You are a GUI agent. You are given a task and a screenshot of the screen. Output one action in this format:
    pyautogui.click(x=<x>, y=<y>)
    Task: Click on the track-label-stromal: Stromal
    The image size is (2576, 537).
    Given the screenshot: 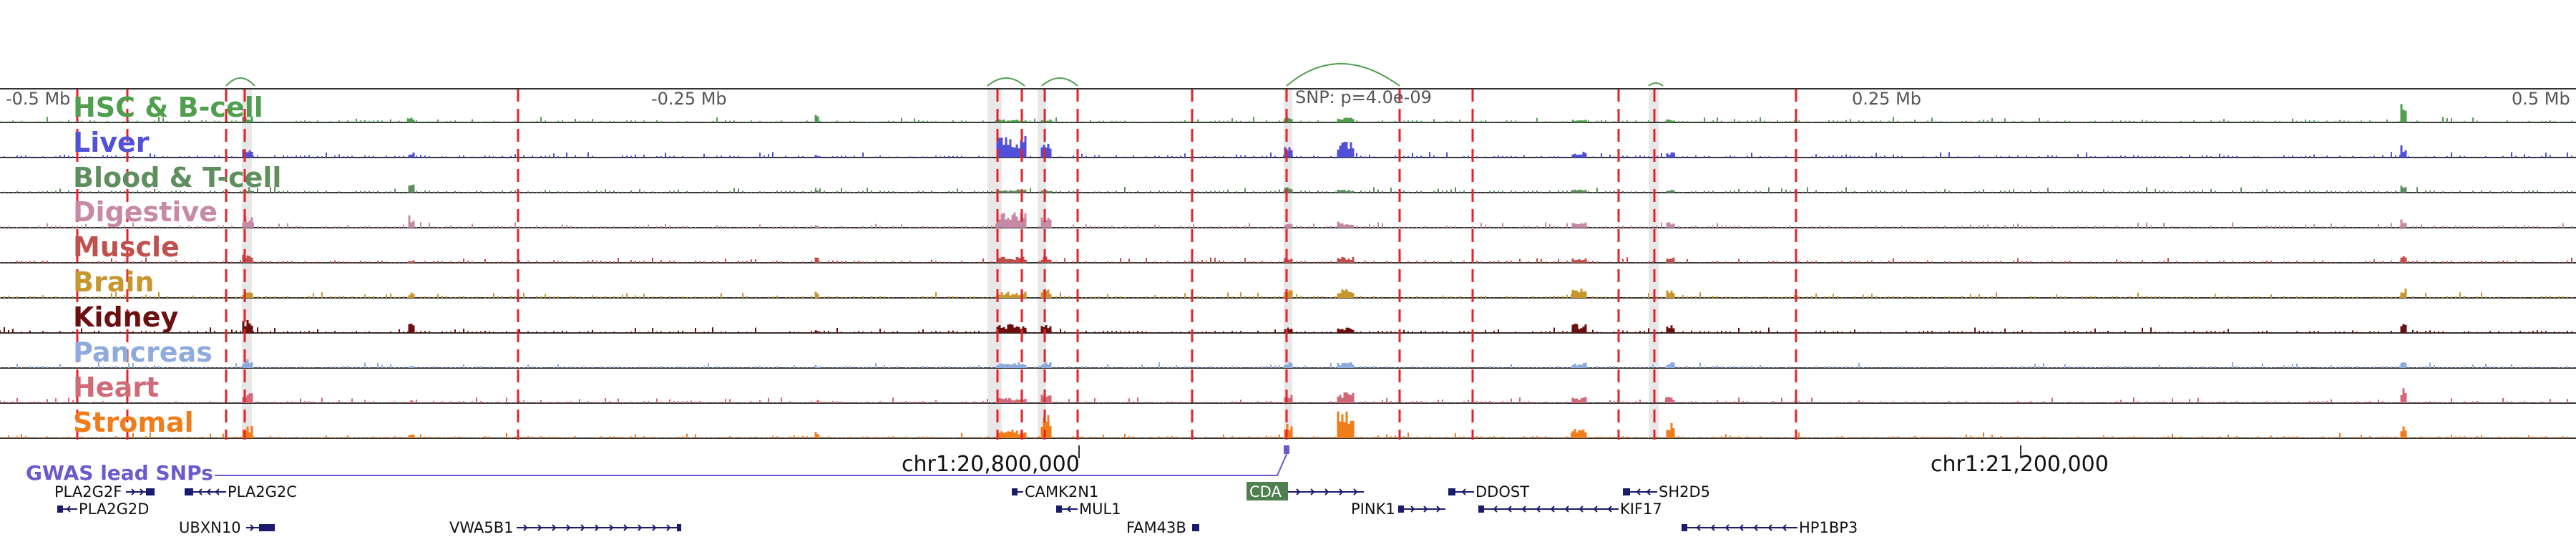 What is the action you would take?
    pyautogui.click(x=133, y=422)
    